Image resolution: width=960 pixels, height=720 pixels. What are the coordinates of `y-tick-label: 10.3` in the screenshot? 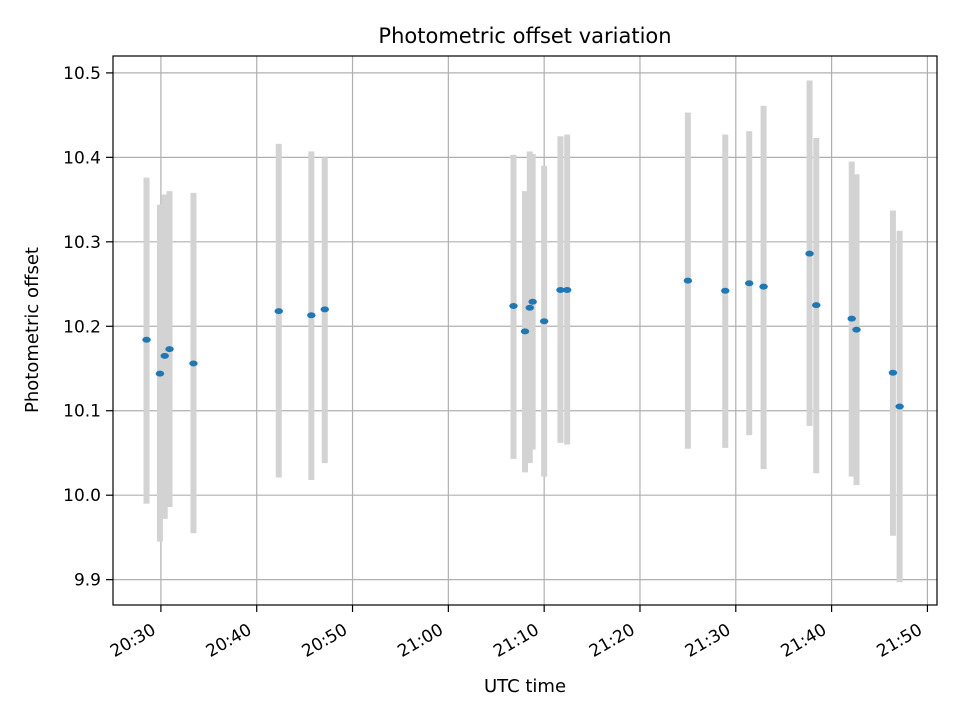 It's located at (82, 243).